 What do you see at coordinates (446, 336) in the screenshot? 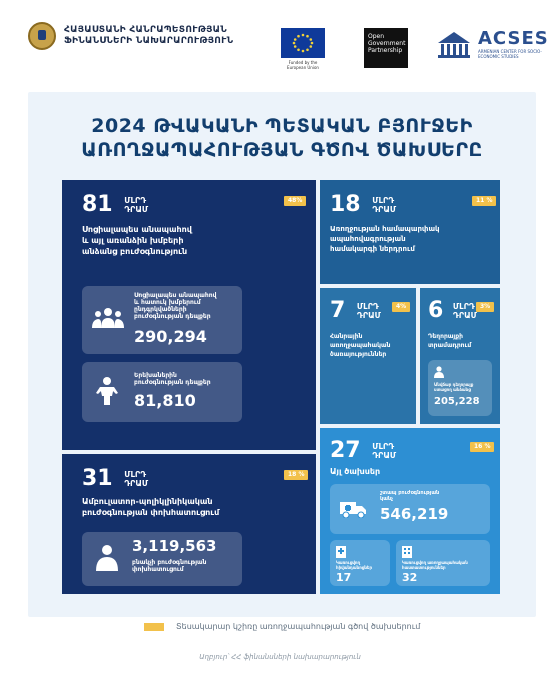
I see `drugs-caption-line-1: Դեղորայքի` at bounding box center [446, 336].